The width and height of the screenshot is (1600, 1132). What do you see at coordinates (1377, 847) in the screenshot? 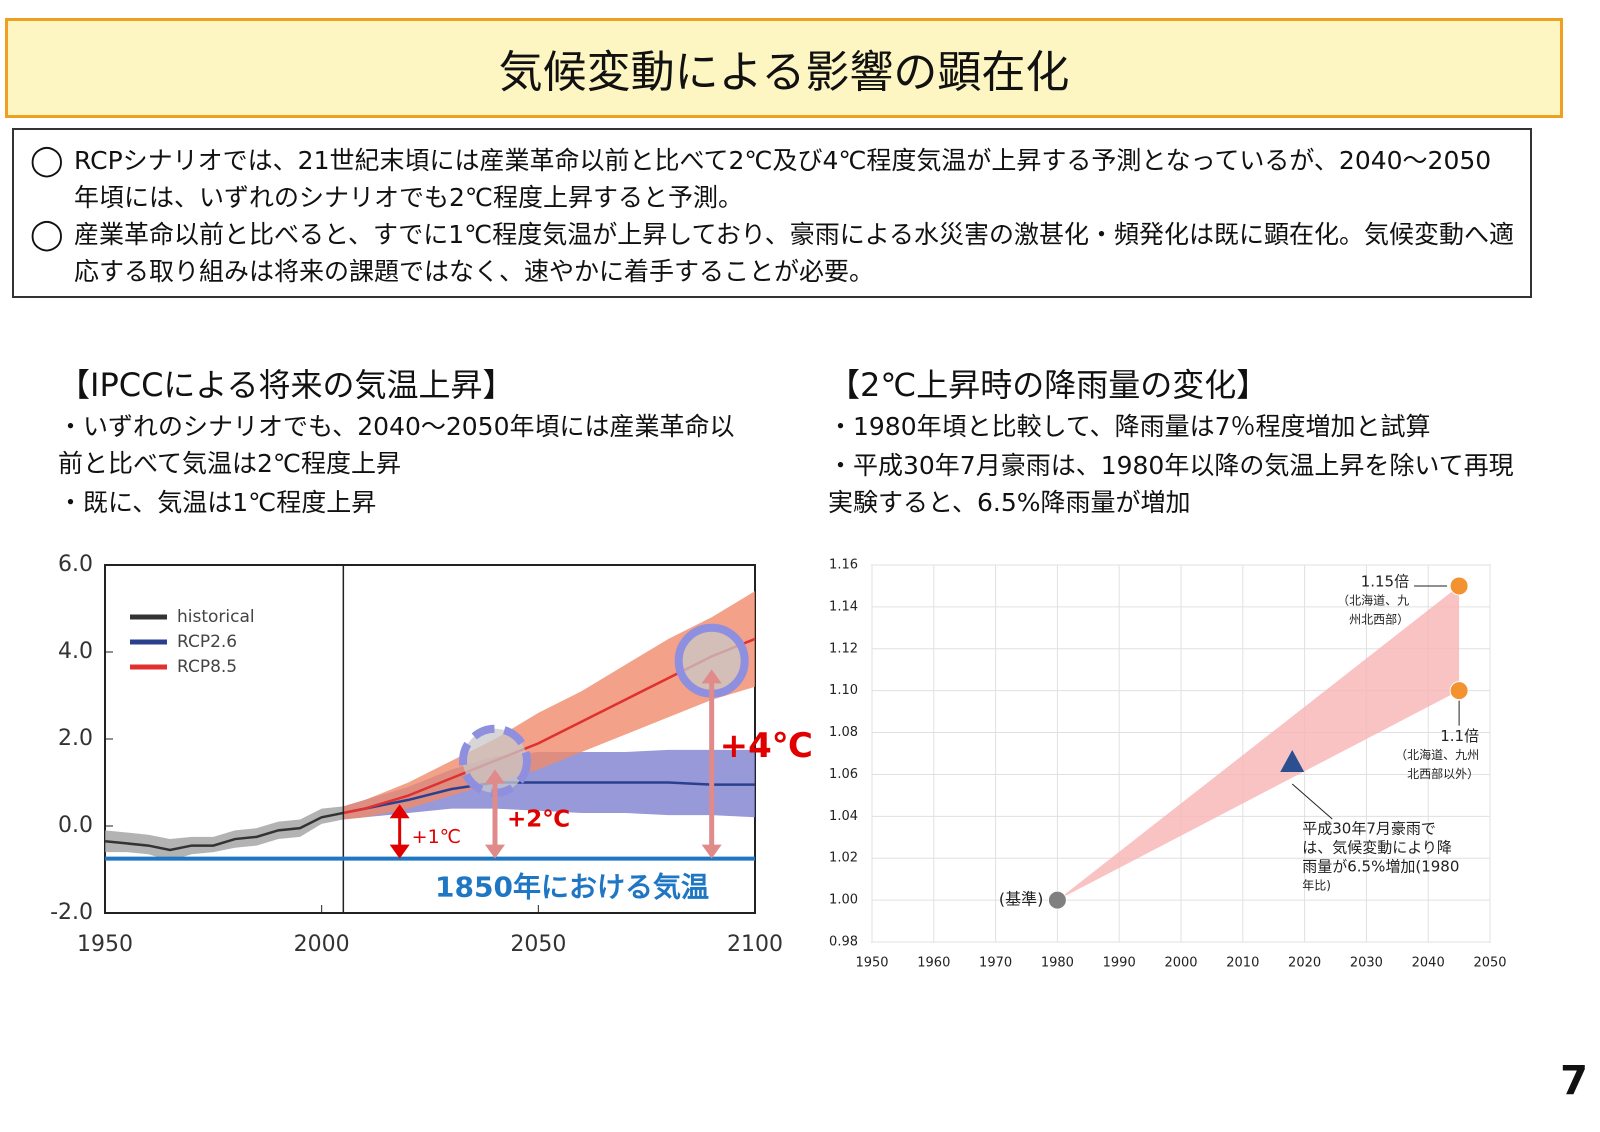
I see `point-label: は、気候変動により降` at bounding box center [1377, 847].